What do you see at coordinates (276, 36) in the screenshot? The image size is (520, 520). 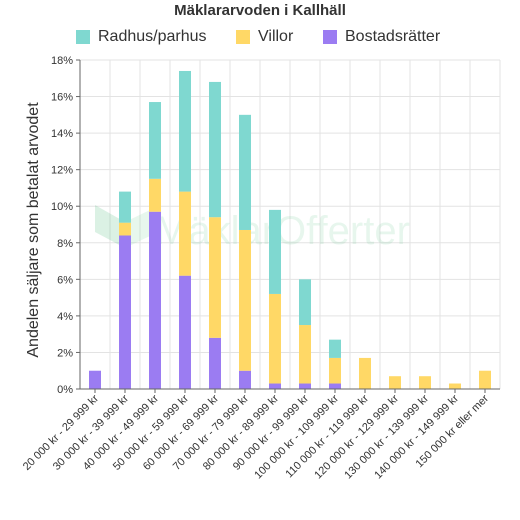 I see `legend-label-villor: Villor` at bounding box center [276, 36].